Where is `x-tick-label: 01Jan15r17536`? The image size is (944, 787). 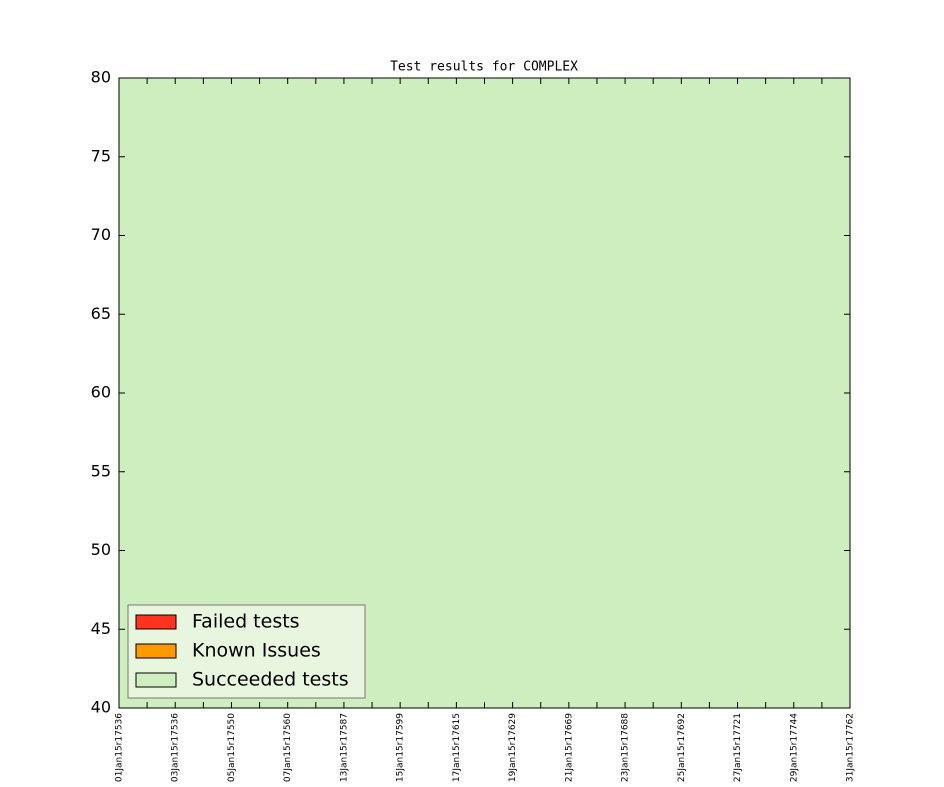
x-tick-label: 01Jan15r17536 is located at coordinates (120, 747).